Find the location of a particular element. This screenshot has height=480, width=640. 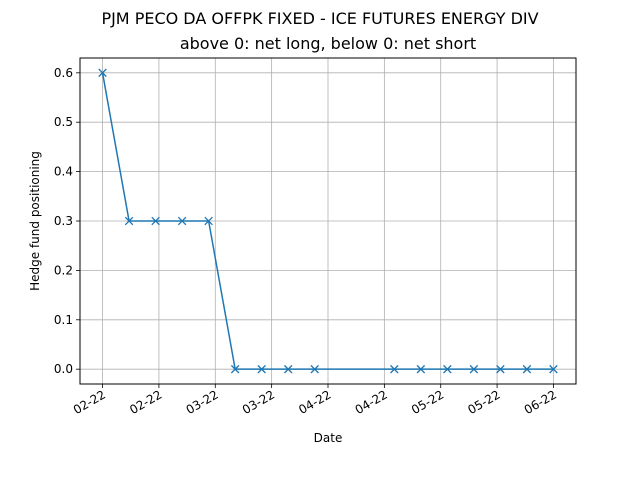

y-tick-label: 0.0 is located at coordinates (63, 369).